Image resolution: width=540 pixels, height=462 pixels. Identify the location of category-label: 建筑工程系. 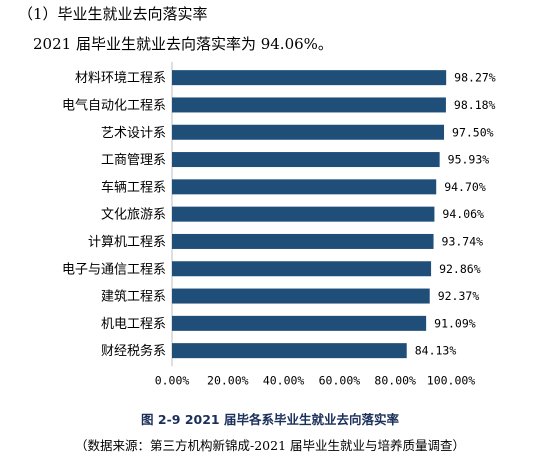
(133, 297).